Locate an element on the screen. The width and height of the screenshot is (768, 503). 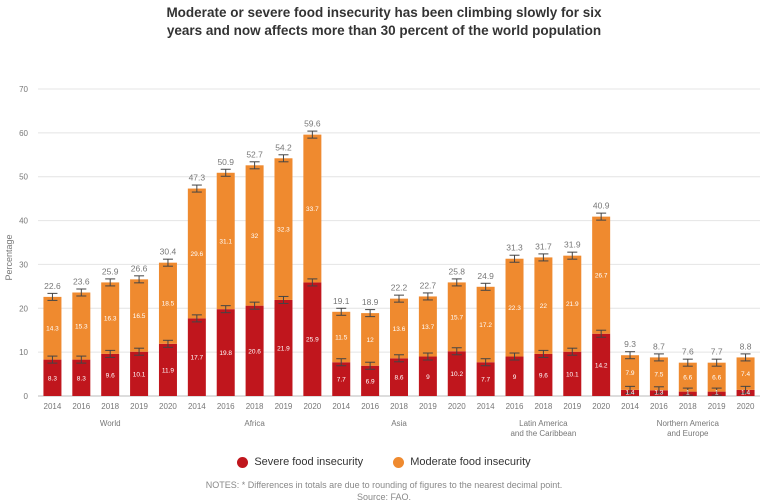
data-label-total: 25.9 is located at coordinates (110, 271).